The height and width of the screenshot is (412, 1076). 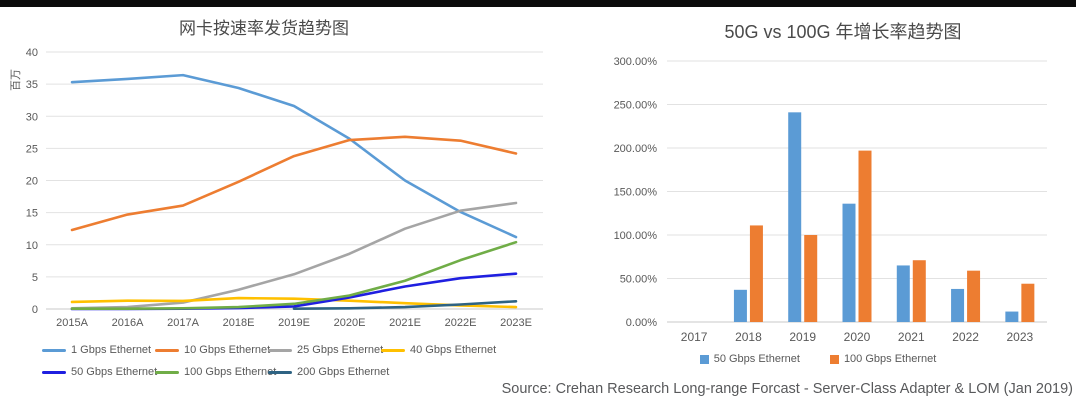 What do you see at coordinates (903, 293) in the screenshot?
I see `bar-2021-50-gbps-ethernet` at bounding box center [903, 293].